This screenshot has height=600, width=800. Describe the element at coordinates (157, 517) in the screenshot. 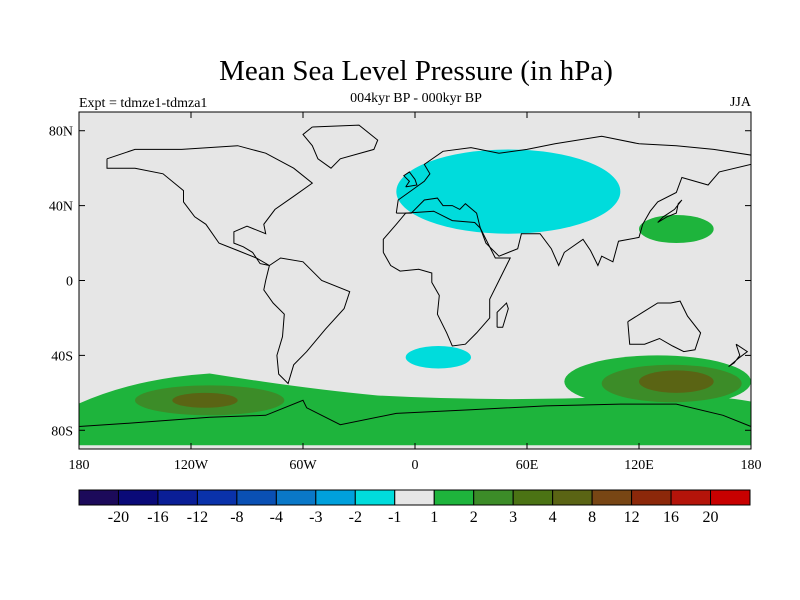

I see `colorbar-label: -16` at that location.